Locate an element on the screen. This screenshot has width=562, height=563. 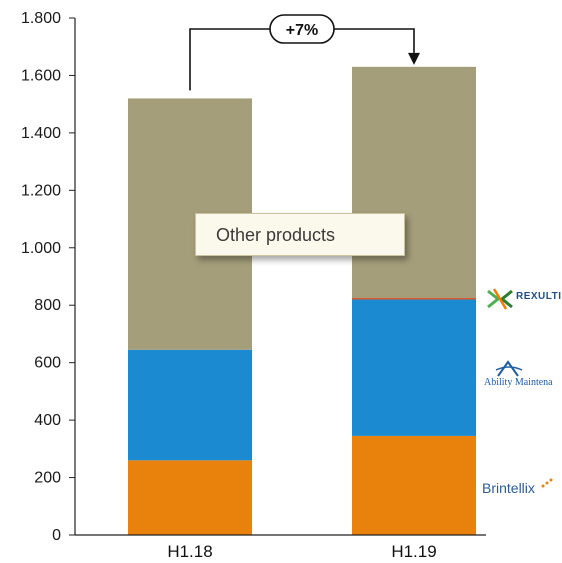
brintellix-logo: Brintellix is located at coordinates (522, 489).